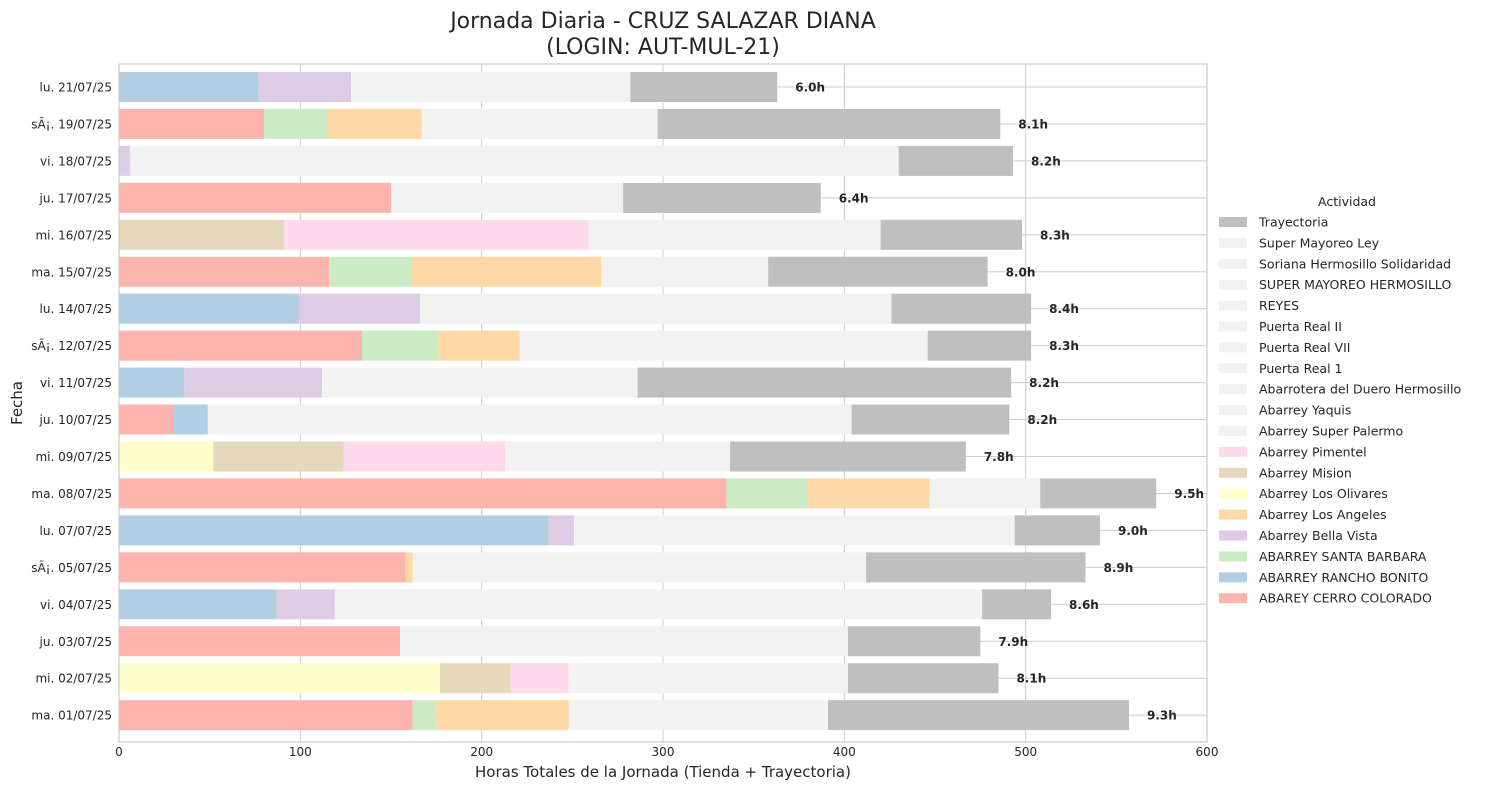  I want to click on legend-entry: Abarrey Super Palermo, so click(1331, 431).